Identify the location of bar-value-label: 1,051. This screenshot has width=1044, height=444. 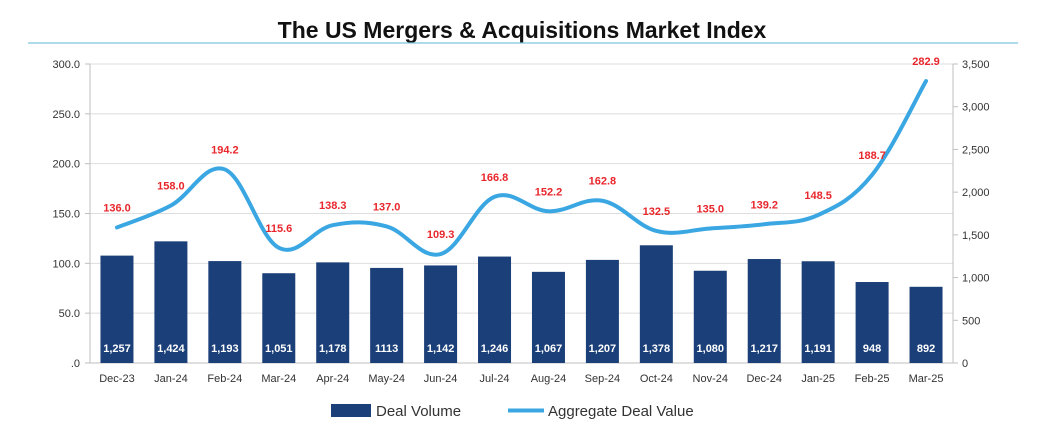
(279, 349).